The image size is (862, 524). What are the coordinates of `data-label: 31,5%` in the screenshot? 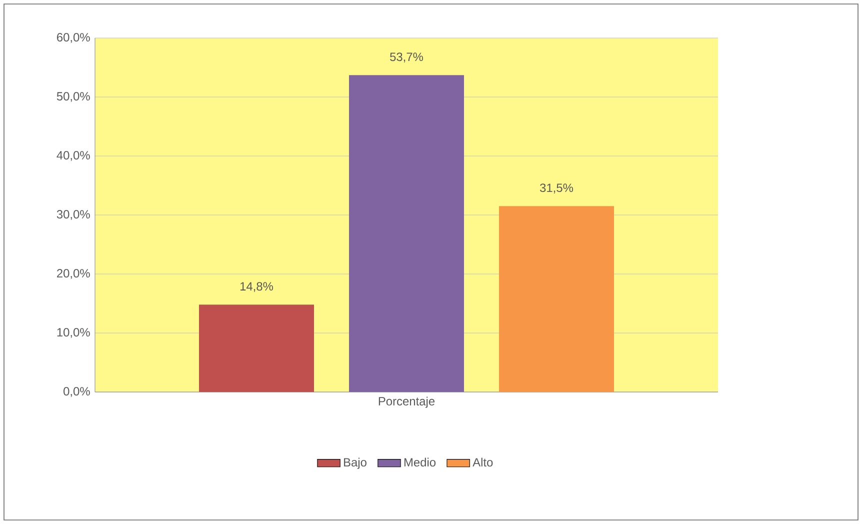 It's located at (557, 189).